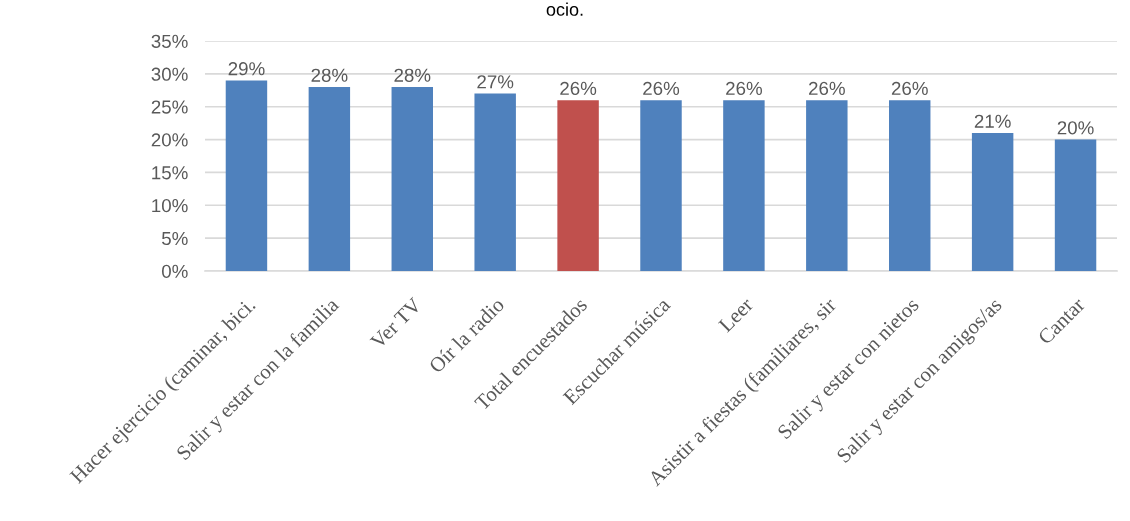 This screenshot has height=521, width=1130. I want to click on x-tick-label: Ver TV, so click(396, 323).